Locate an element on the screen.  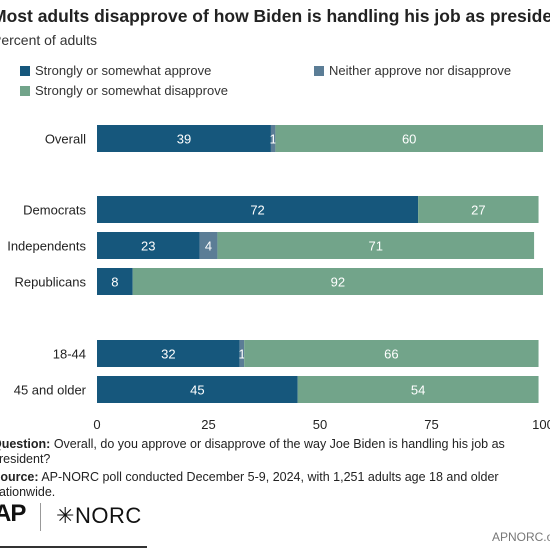
data-label: 32 is located at coordinates (168, 354).